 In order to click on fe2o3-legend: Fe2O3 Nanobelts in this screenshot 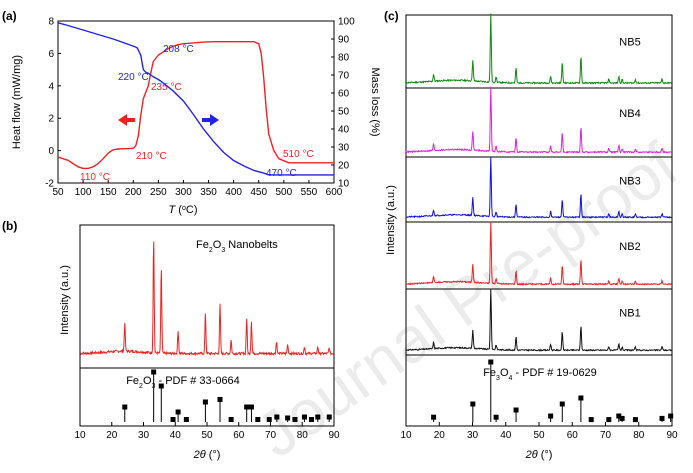, I will do `click(237, 246)`.